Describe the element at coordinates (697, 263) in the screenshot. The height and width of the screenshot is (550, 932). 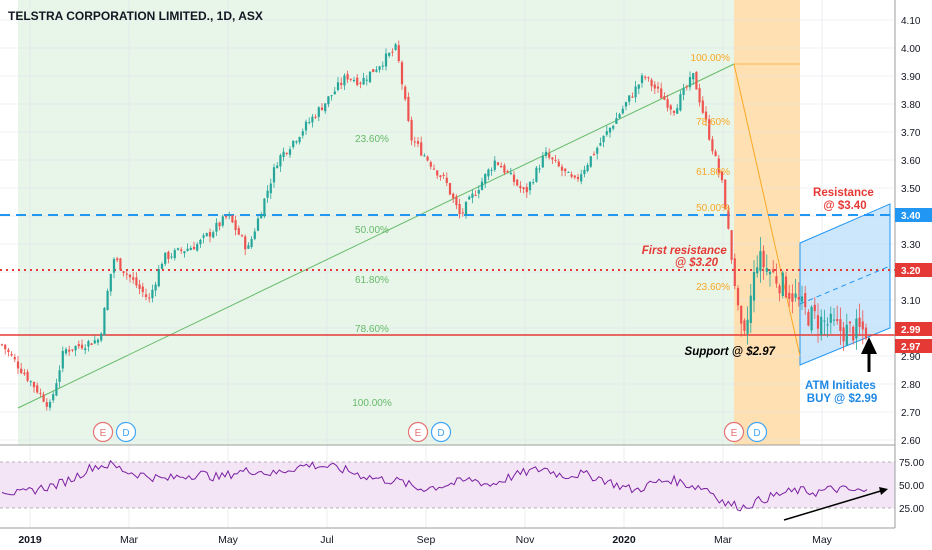
I see `annotation-resistance-320-line2: @ $3.20` at that location.